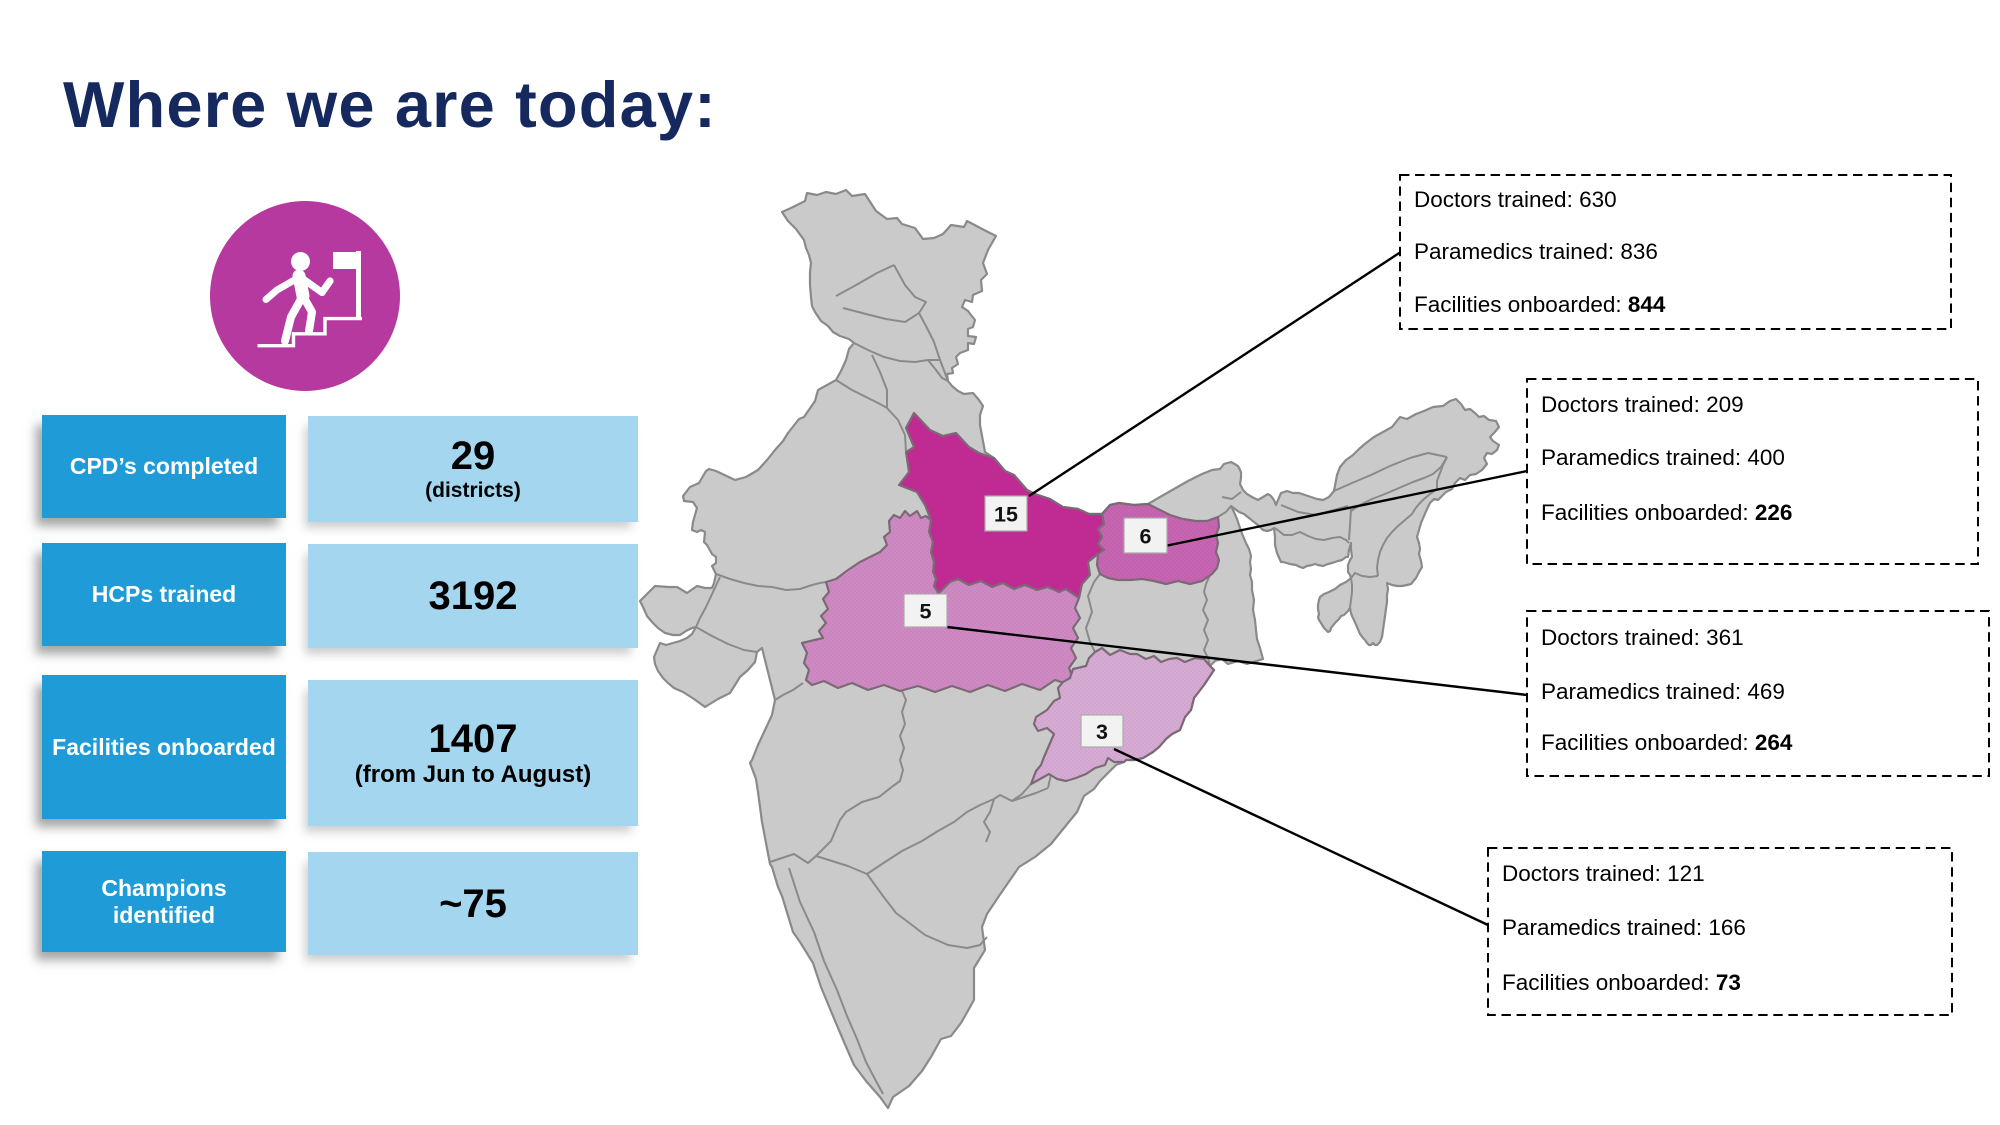 Image resolution: width=2000 pixels, height=1125 pixels. What do you see at coordinates (926, 612) in the screenshot?
I see `svg-text: 5` at bounding box center [926, 612].